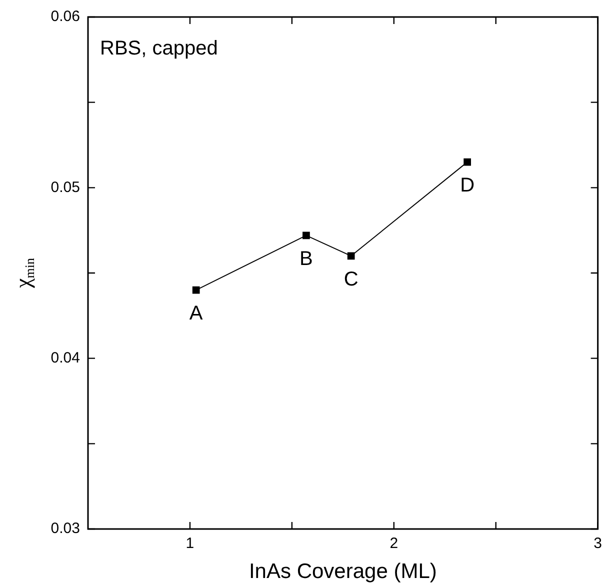 This screenshot has width=608, height=585. What do you see at coordinates (394, 543) in the screenshot?
I see `x-tick-label: 2` at bounding box center [394, 543].